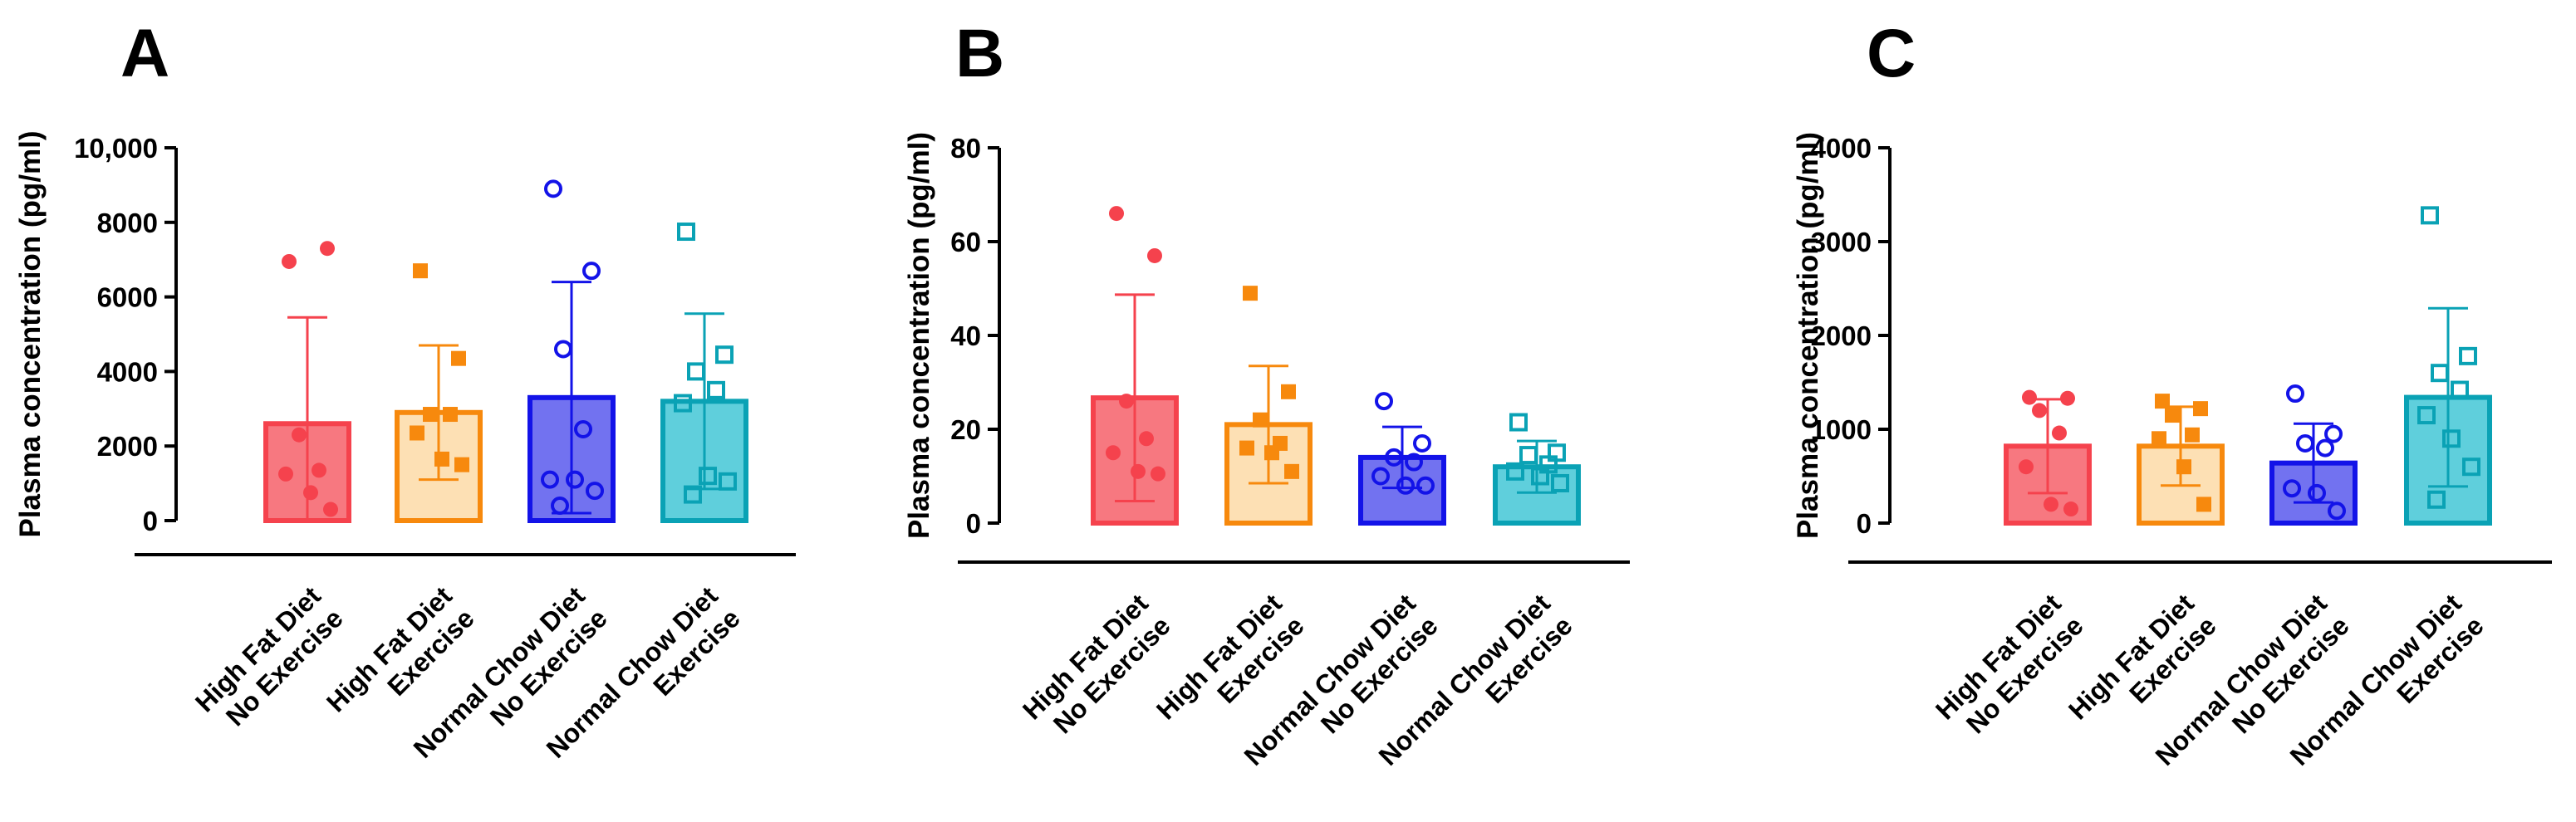 The image size is (2576, 822). What do you see at coordinates (1841, 242) in the screenshot?
I see `panel-c-y-tick-label: 3000` at bounding box center [1841, 242].